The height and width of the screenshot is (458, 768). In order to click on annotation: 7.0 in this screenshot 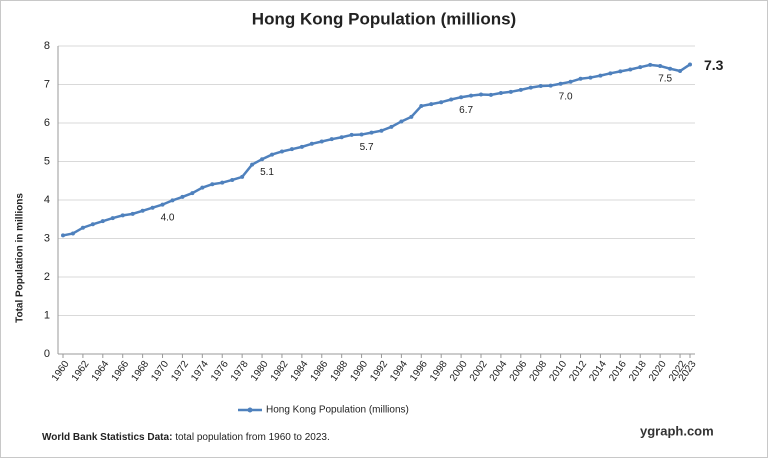, I will do `click(566, 96)`.